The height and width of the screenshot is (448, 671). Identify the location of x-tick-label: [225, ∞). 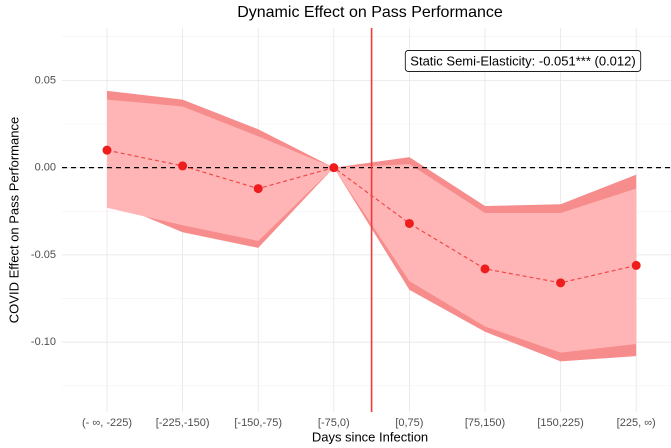
(636, 423).